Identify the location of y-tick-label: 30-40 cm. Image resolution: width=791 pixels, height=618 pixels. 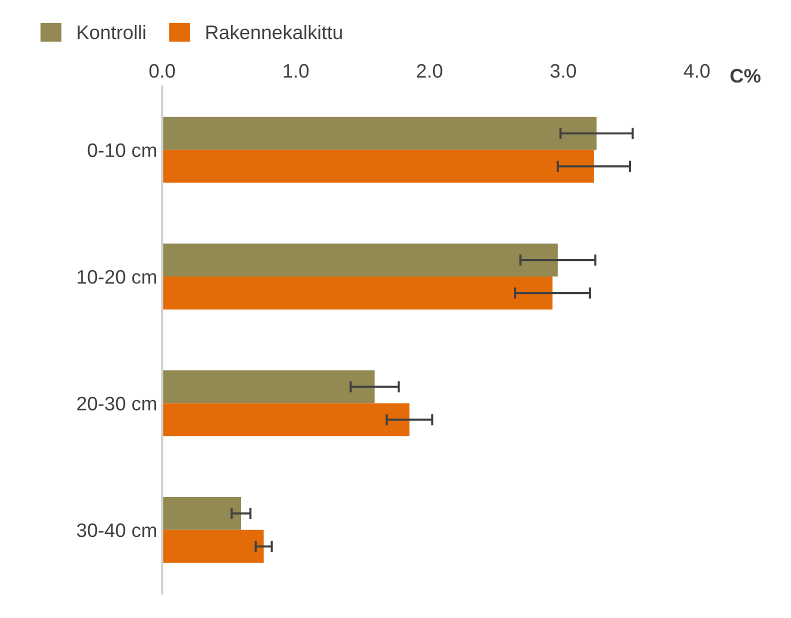
(116, 530).